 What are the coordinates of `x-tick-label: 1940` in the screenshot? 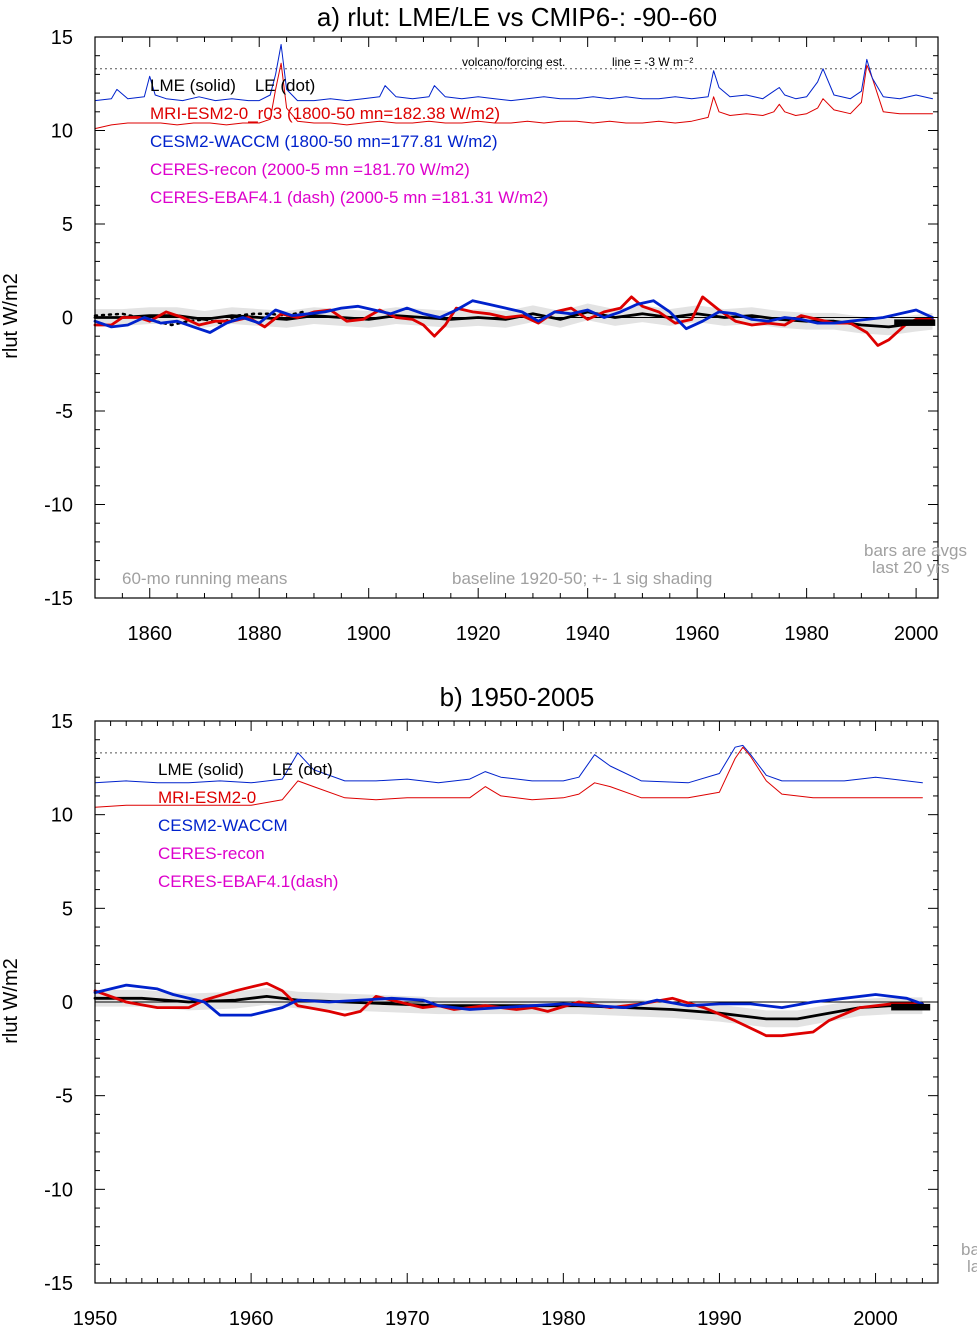 It's located at (587, 634).